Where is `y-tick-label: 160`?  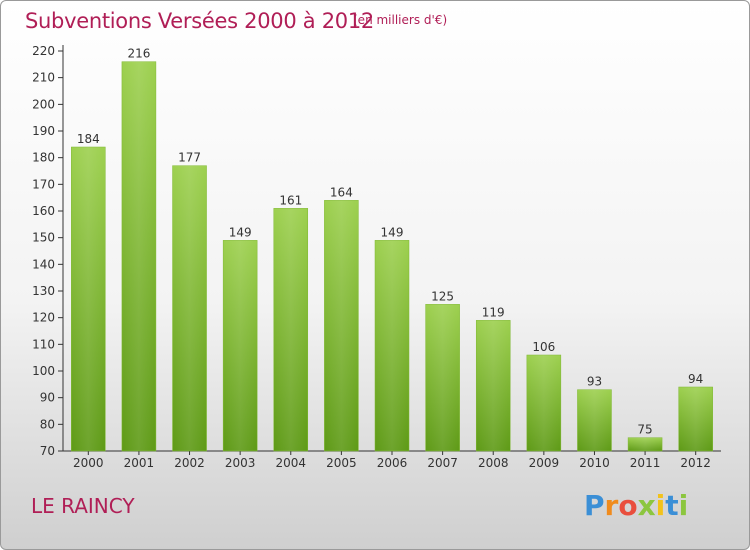 y-tick-label: 160 is located at coordinates (43, 211).